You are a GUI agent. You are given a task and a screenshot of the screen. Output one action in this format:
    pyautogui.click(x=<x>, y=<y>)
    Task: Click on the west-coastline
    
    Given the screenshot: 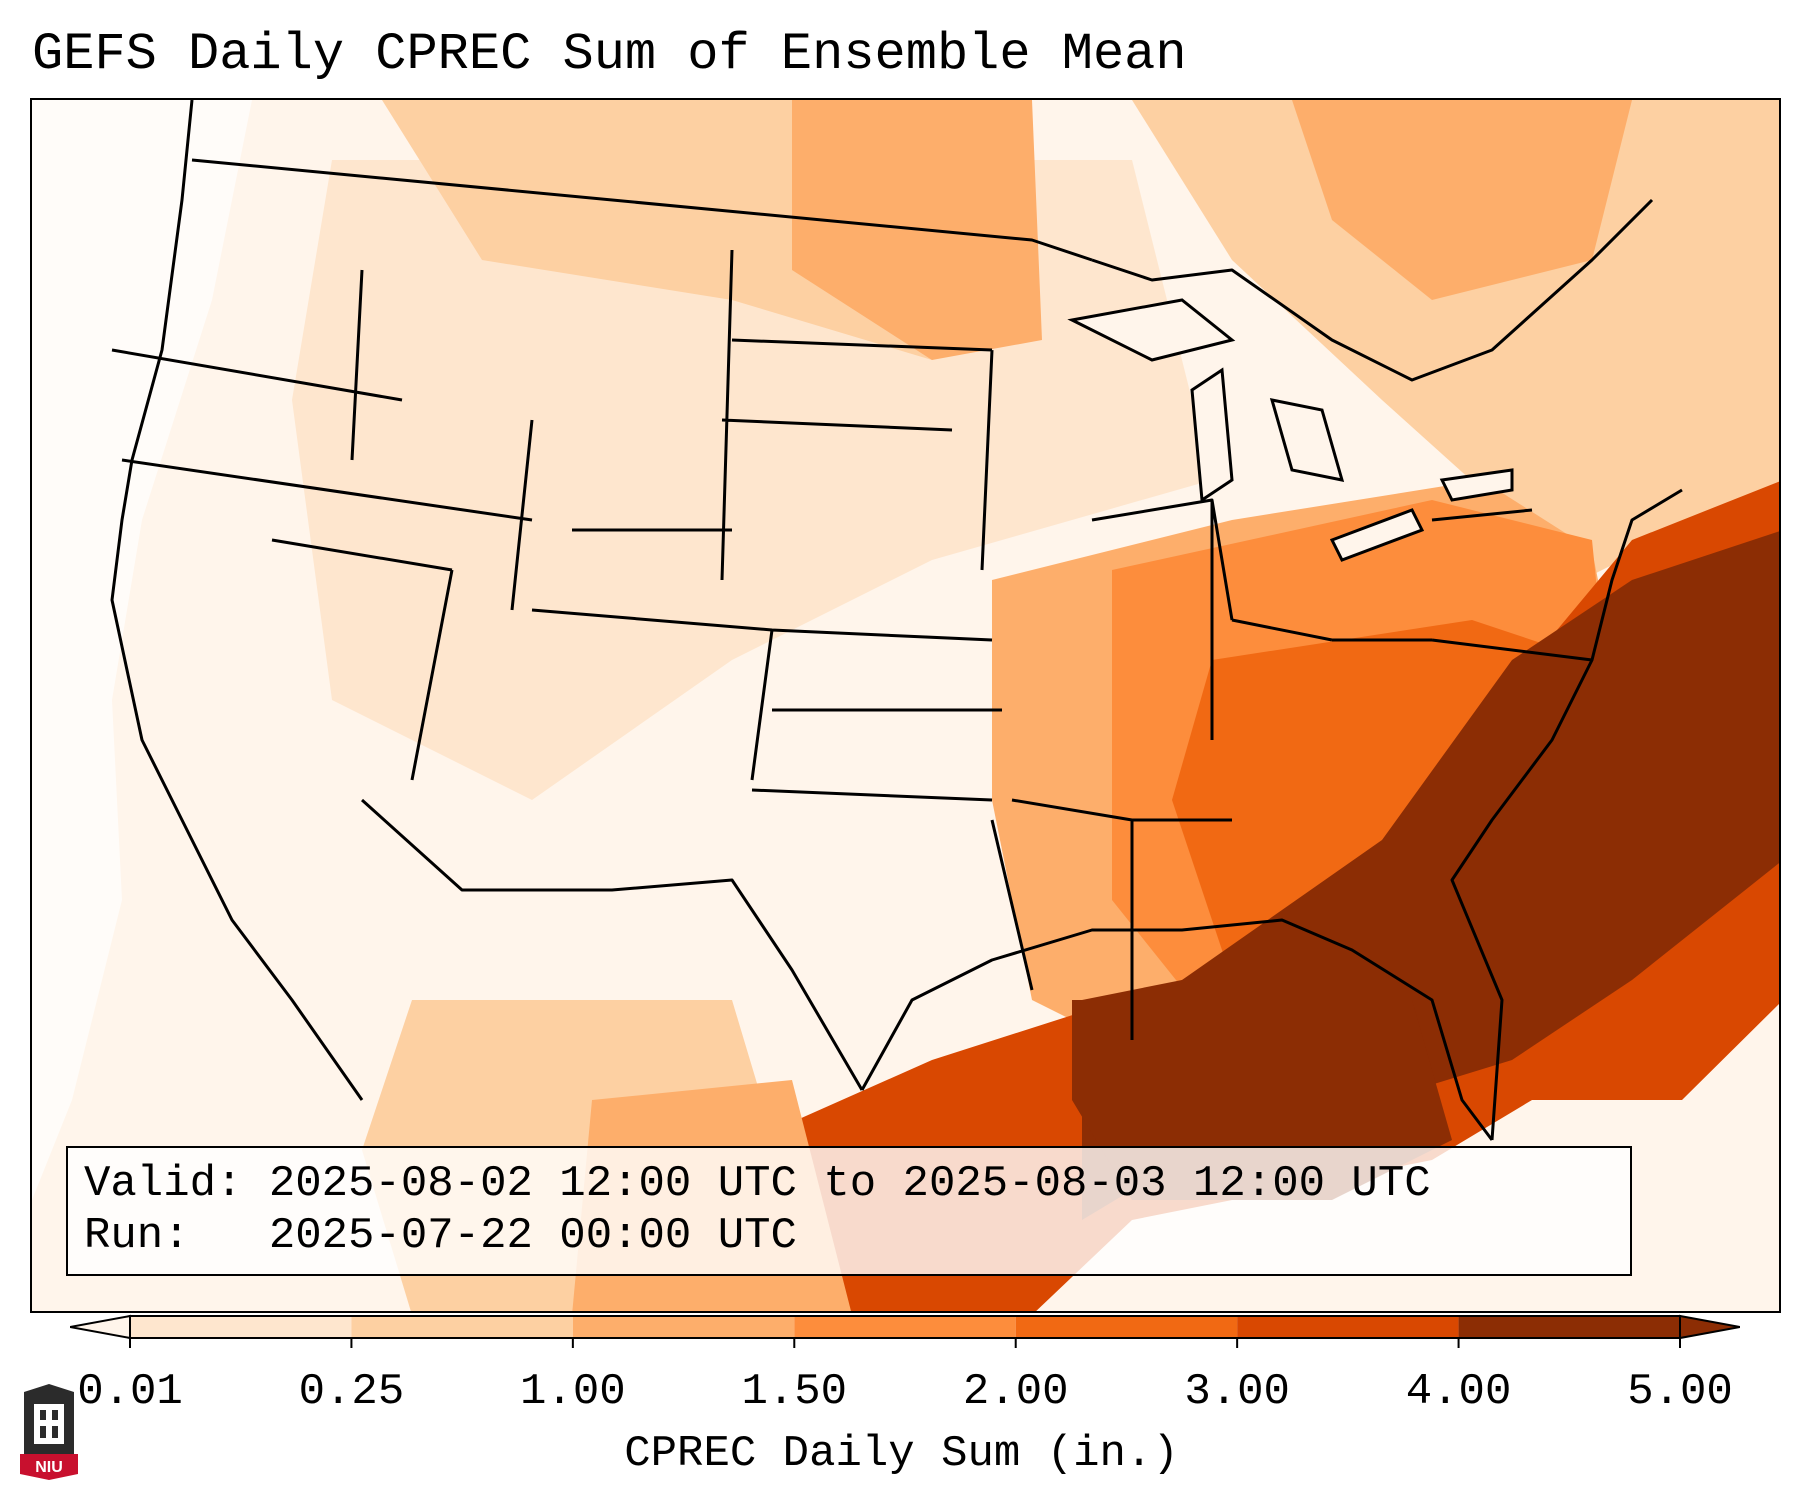 What is the action you would take?
    pyautogui.click(x=237, y=600)
    